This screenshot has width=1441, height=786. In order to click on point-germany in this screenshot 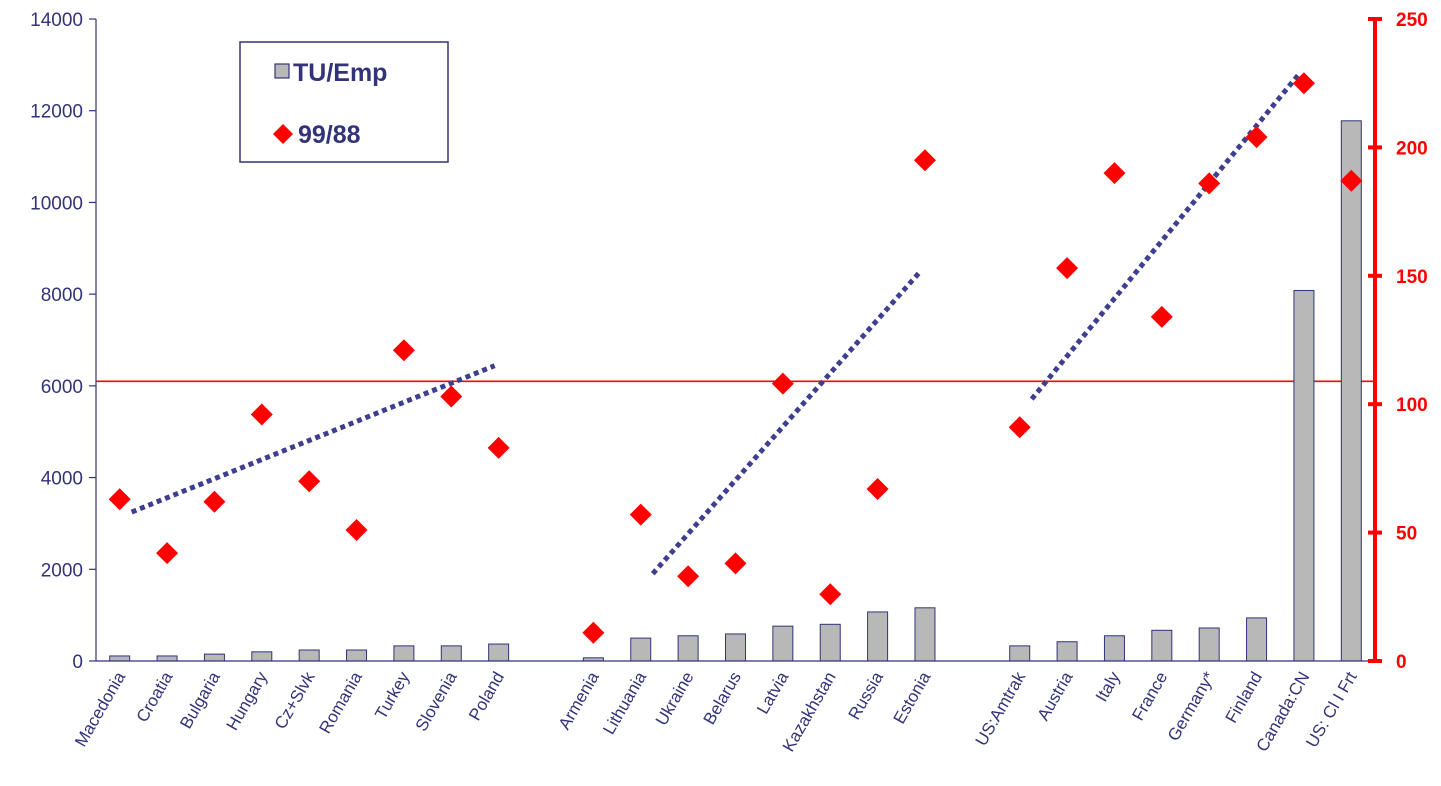, I will do `click(1209, 183)`.